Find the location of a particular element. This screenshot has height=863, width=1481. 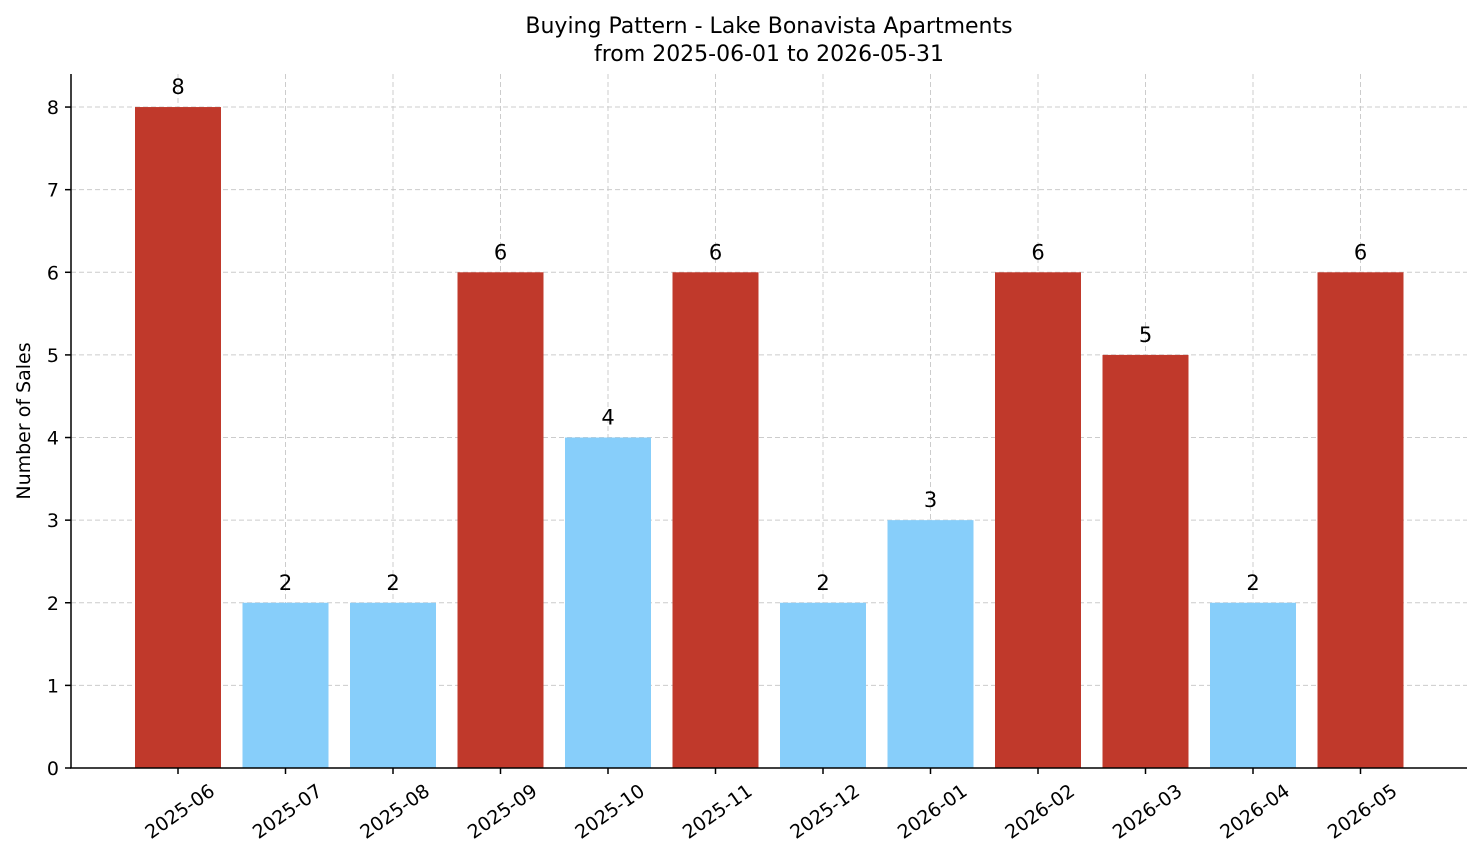

y-tick-label: 3 is located at coordinates (53, 521).